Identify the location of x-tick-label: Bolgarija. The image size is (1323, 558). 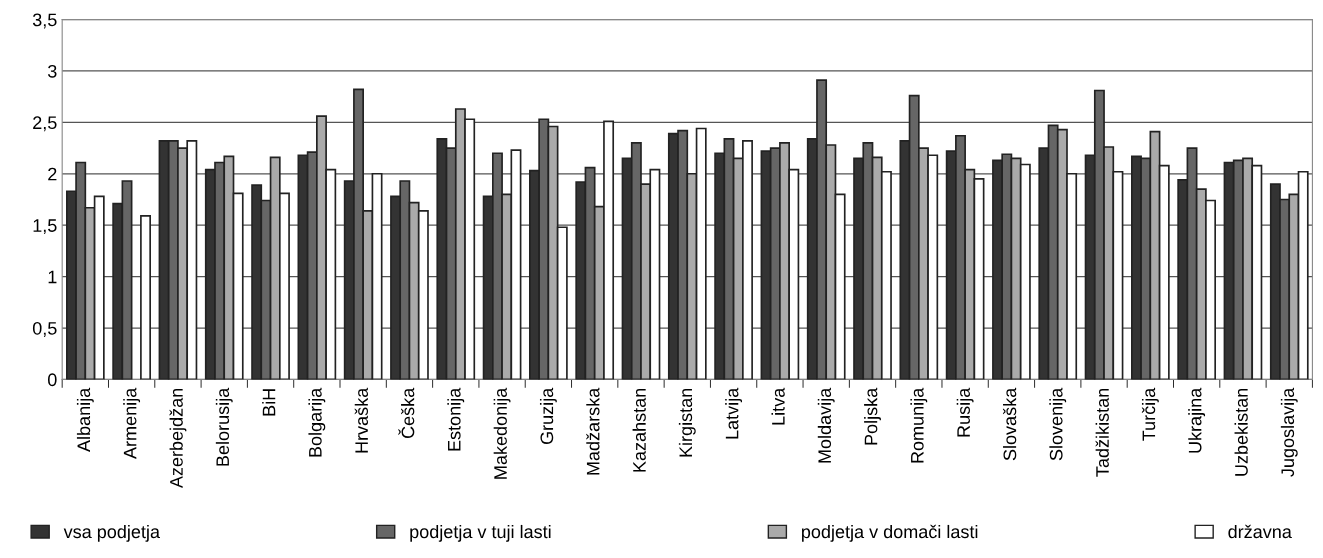
(317, 422).